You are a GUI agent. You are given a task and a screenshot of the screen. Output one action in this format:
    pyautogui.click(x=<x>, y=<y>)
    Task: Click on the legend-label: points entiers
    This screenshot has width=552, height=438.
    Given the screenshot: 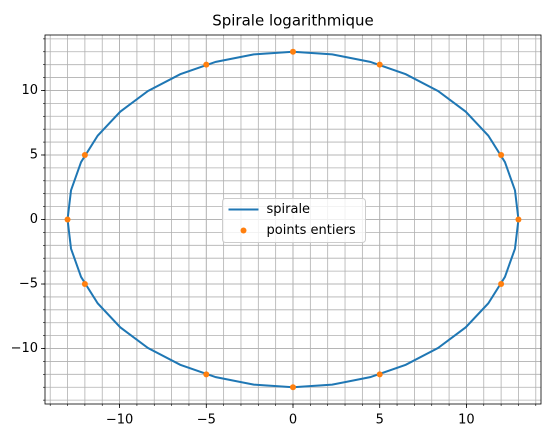 What is the action you would take?
    pyautogui.click(x=311, y=230)
    